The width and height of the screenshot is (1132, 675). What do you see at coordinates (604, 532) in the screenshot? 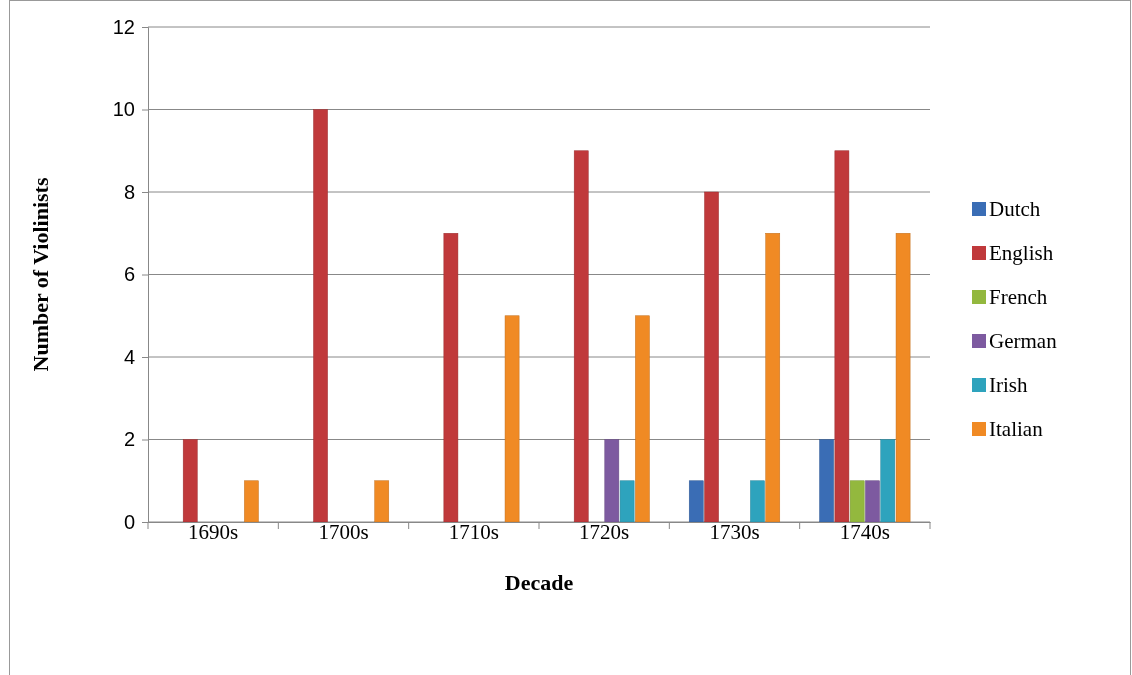
I see `x-tick-label: 1720s` at bounding box center [604, 532].